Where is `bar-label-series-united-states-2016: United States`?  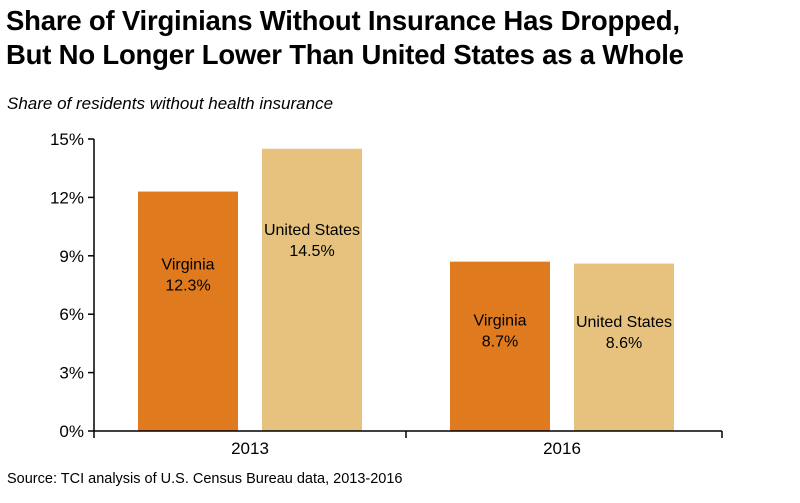
bar-label-series-united-states-2016: United States is located at coordinates (624, 322).